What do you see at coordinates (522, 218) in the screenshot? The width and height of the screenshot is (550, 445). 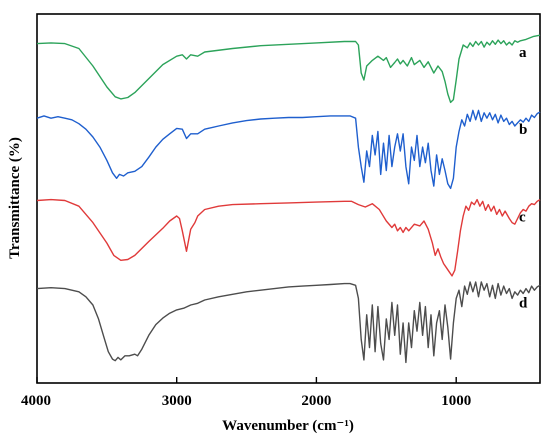 I see `series-label-c: c` at bounding box center [522, 218].